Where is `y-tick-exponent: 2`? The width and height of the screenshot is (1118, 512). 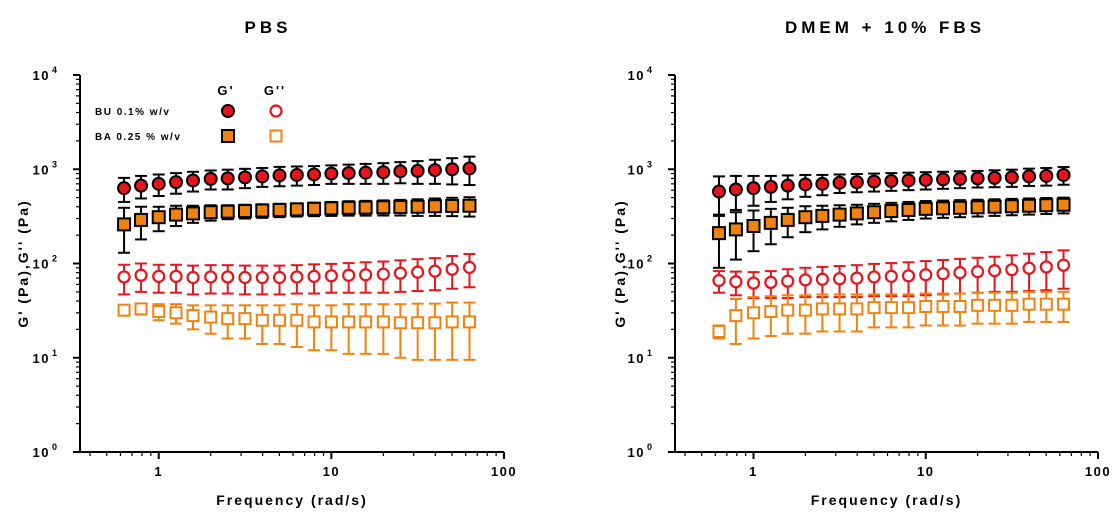 y-tick-exponent: 2 is located at coordinates (649, 259).